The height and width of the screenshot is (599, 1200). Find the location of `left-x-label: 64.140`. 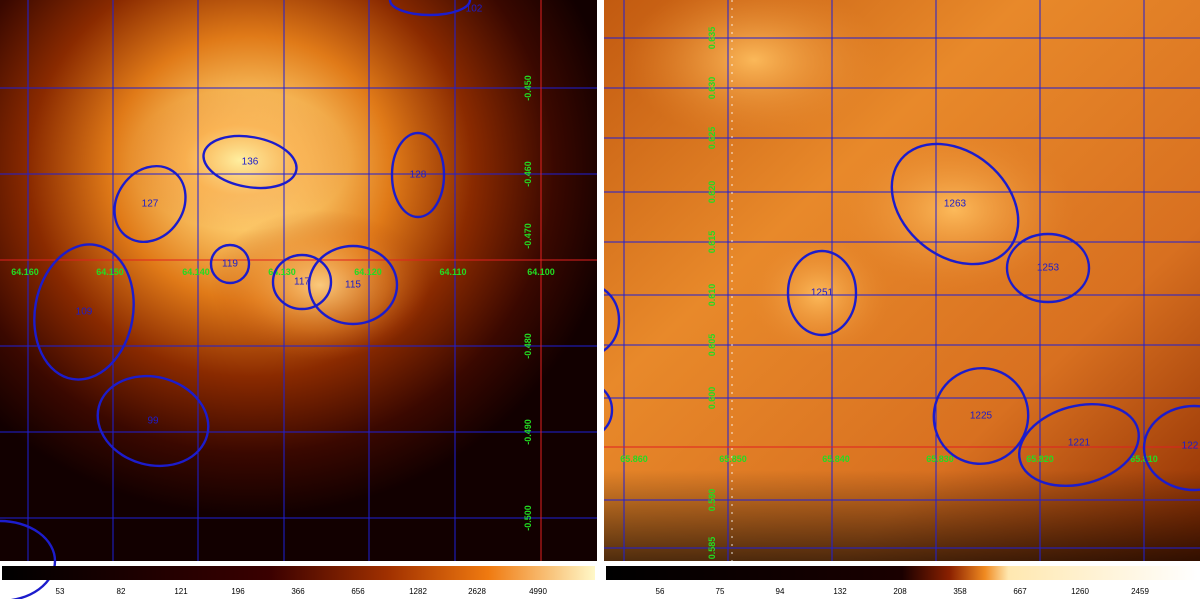

left-x-label: 64.140 is located at coordinates (196, 272).